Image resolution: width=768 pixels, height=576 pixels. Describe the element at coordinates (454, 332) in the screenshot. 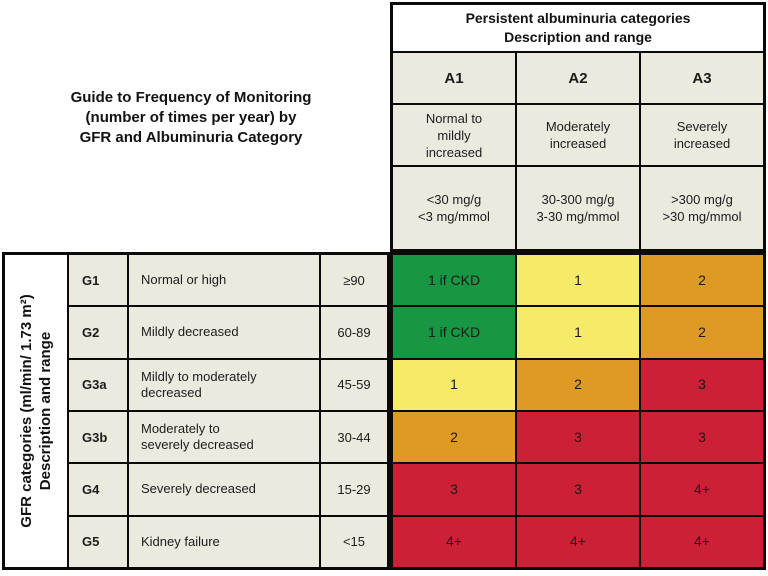

I see `matrix-cell-g2-a1: 1 if CKD` at that location.